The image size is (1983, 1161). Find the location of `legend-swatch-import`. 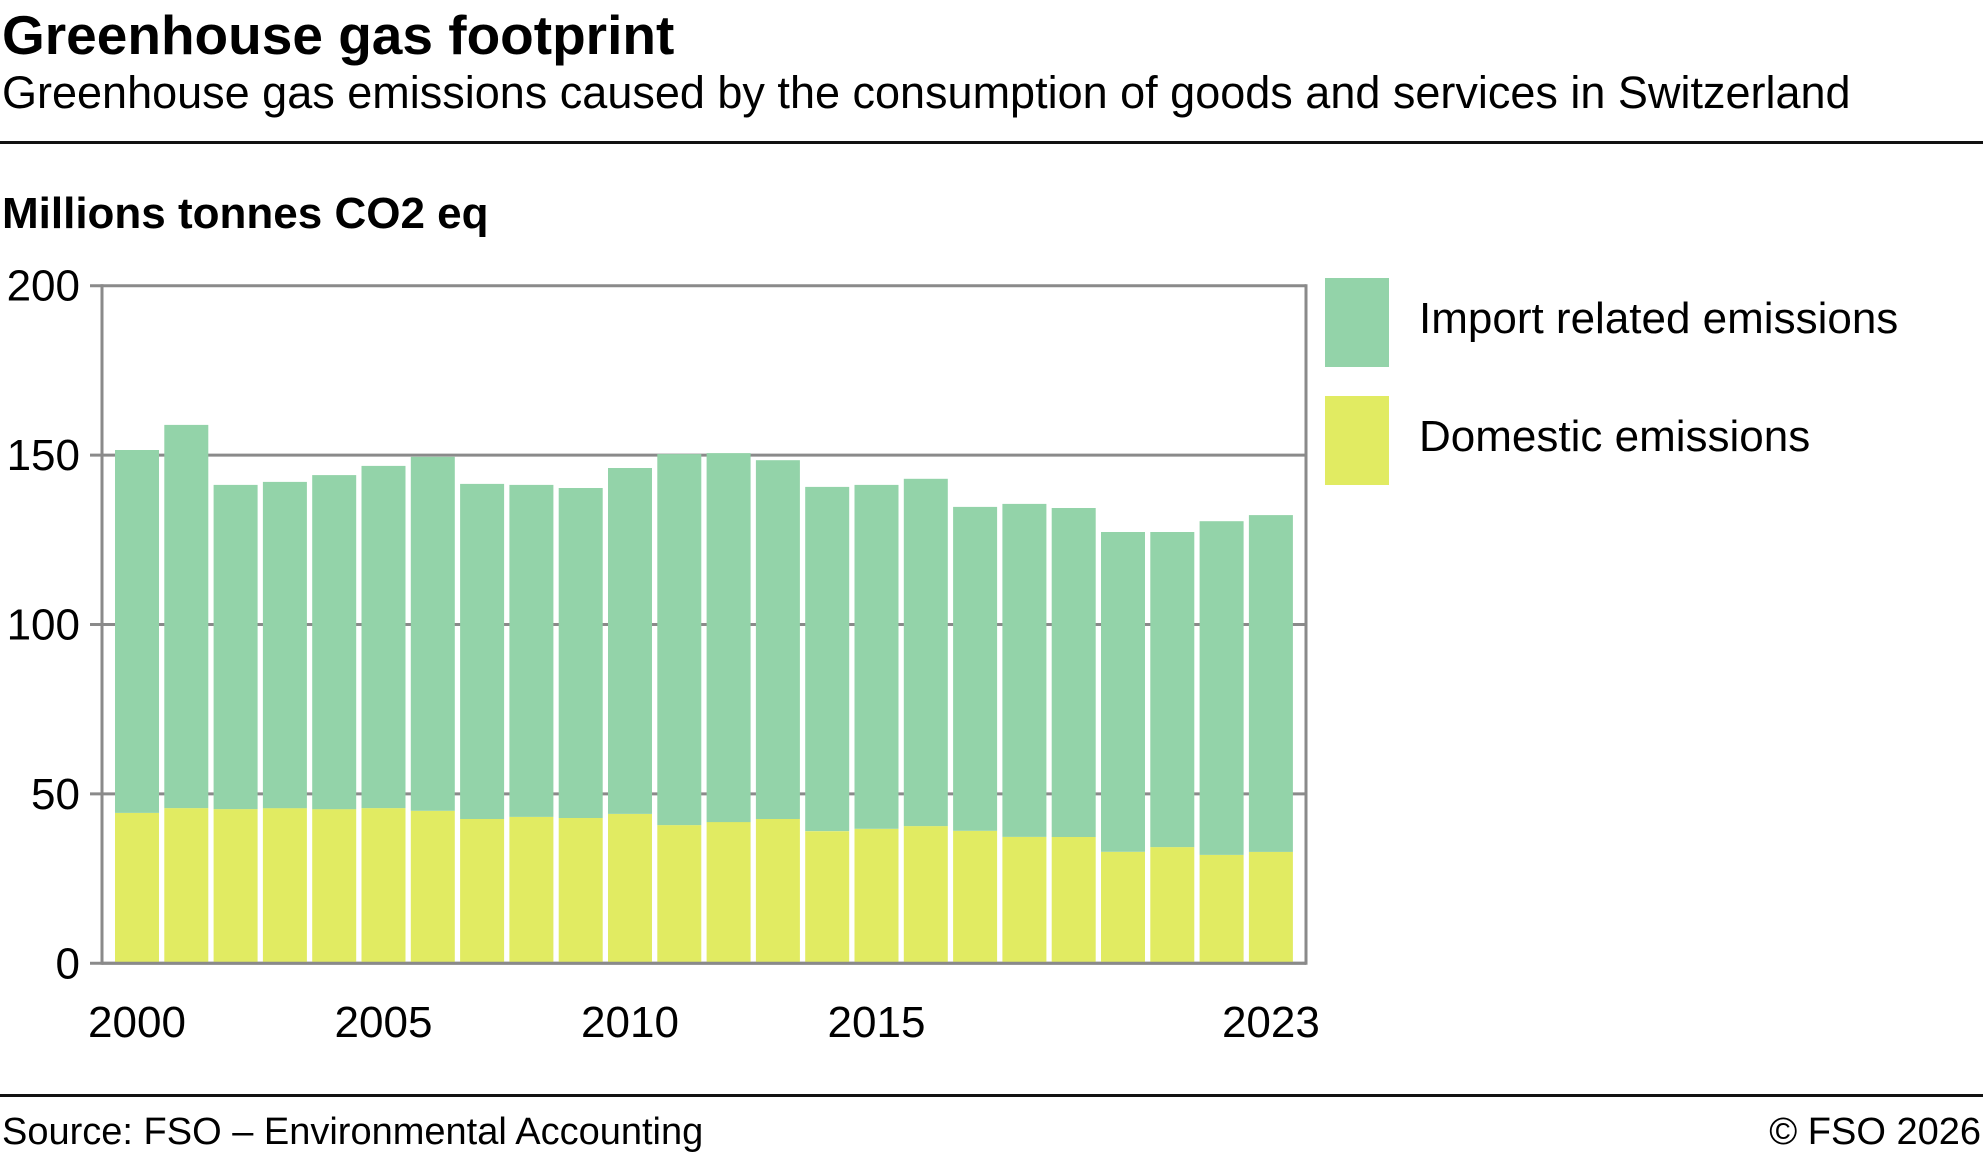

legend-swatch-import is located at coordinates (1357, 322).